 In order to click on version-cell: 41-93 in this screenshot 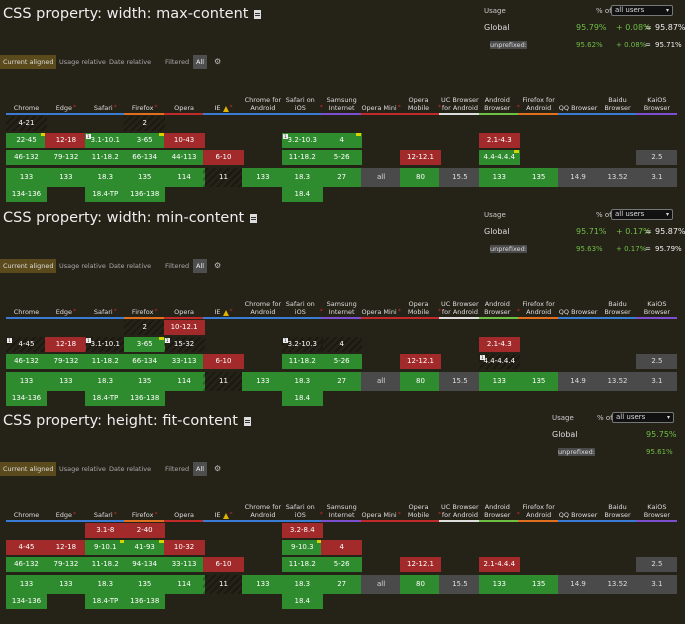, I will do `click(145, 547)`.